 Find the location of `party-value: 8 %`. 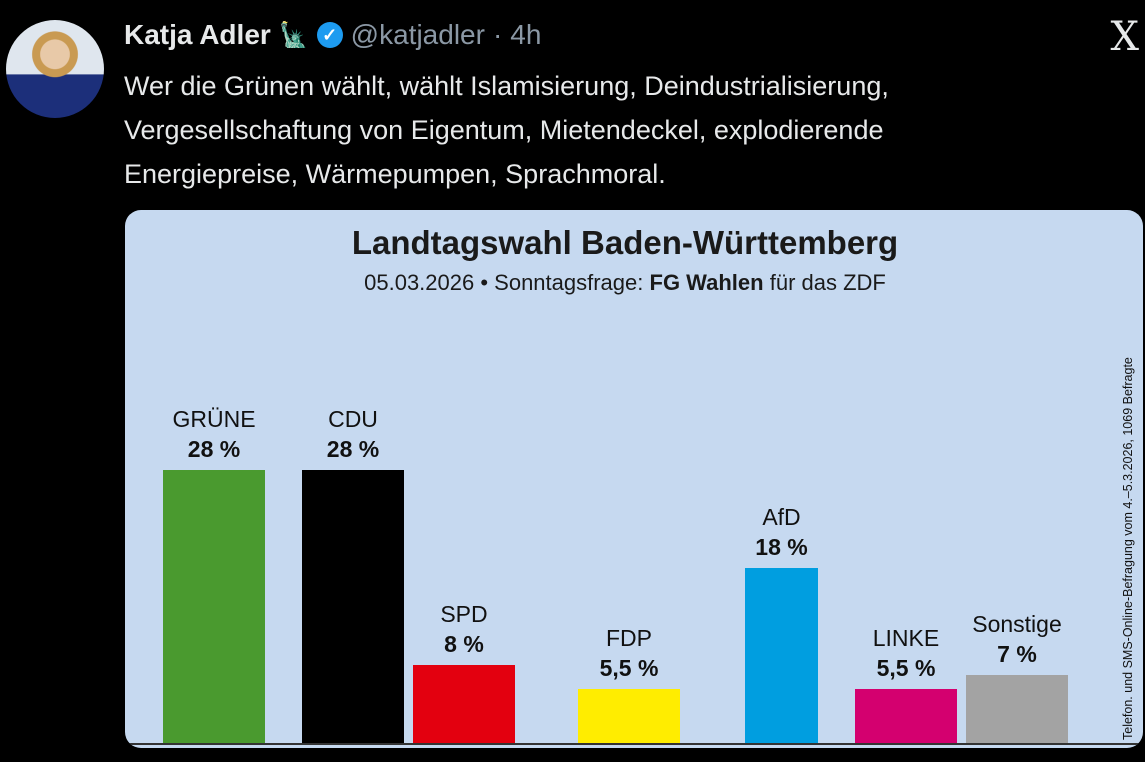

party-value: 8 % is located at coordinates (464, 644).